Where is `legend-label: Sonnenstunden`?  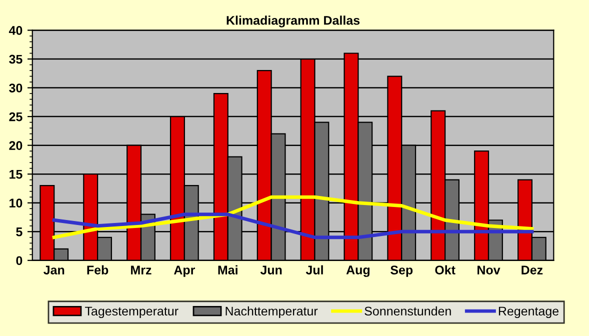
legend-label: Sonnenstunden is located at coordinates (407, 311).